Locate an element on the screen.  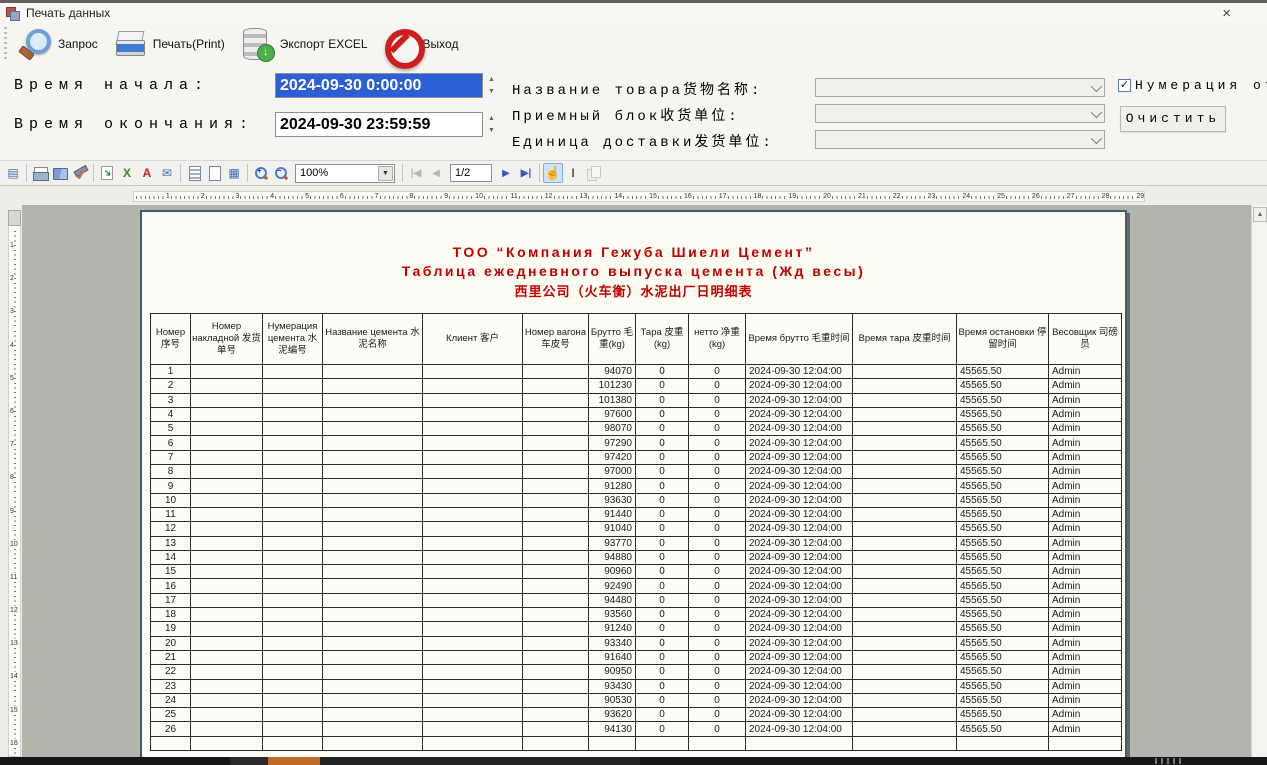
column-header-ru: Клиент is located at coordinates (462, 338).